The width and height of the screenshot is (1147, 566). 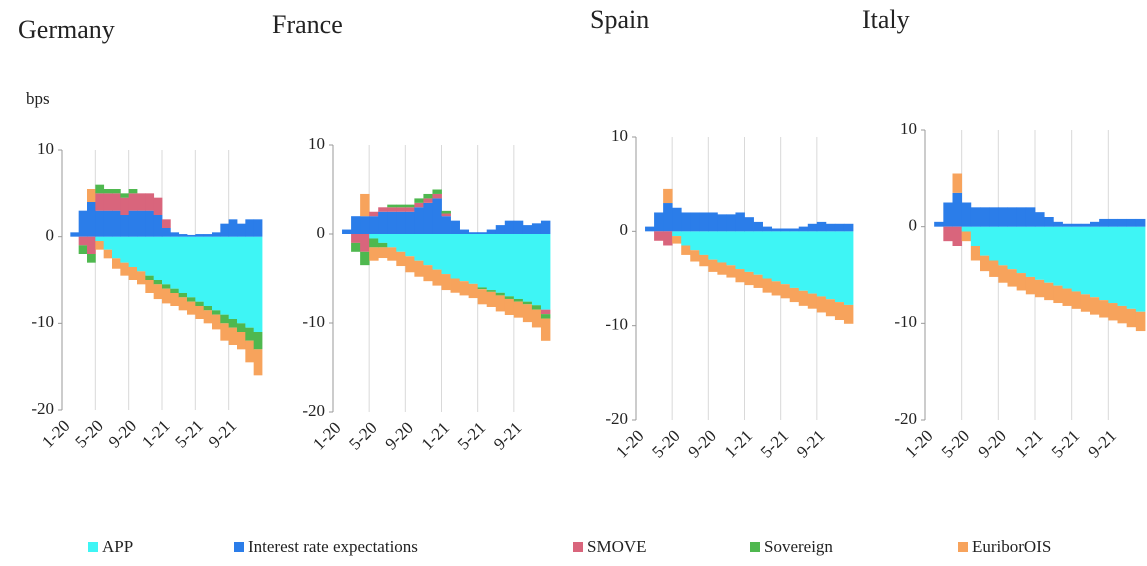 What do you see at coordinates (313, 321) in the screenshot?
I see `y-tick-label: -10` at bounding box center [313, 321].